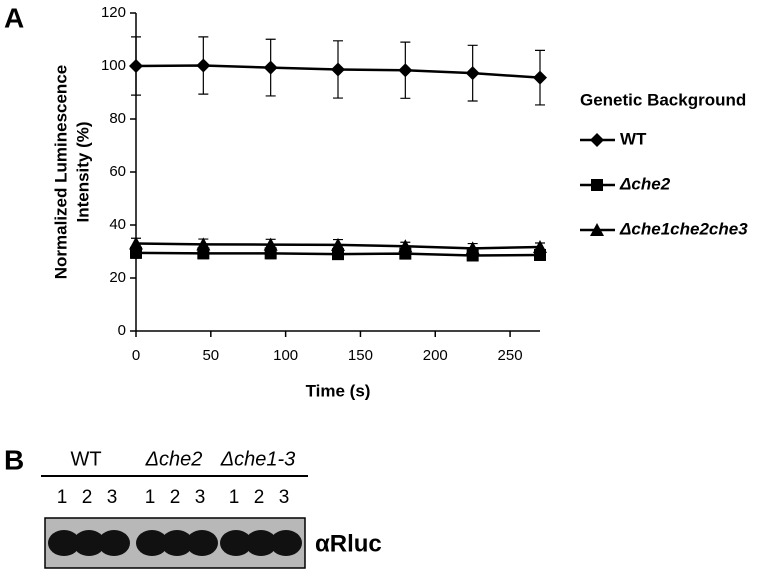 The height and width of the screenshot is (570, 778). I want to click on blot-bands, so click(175, 543).